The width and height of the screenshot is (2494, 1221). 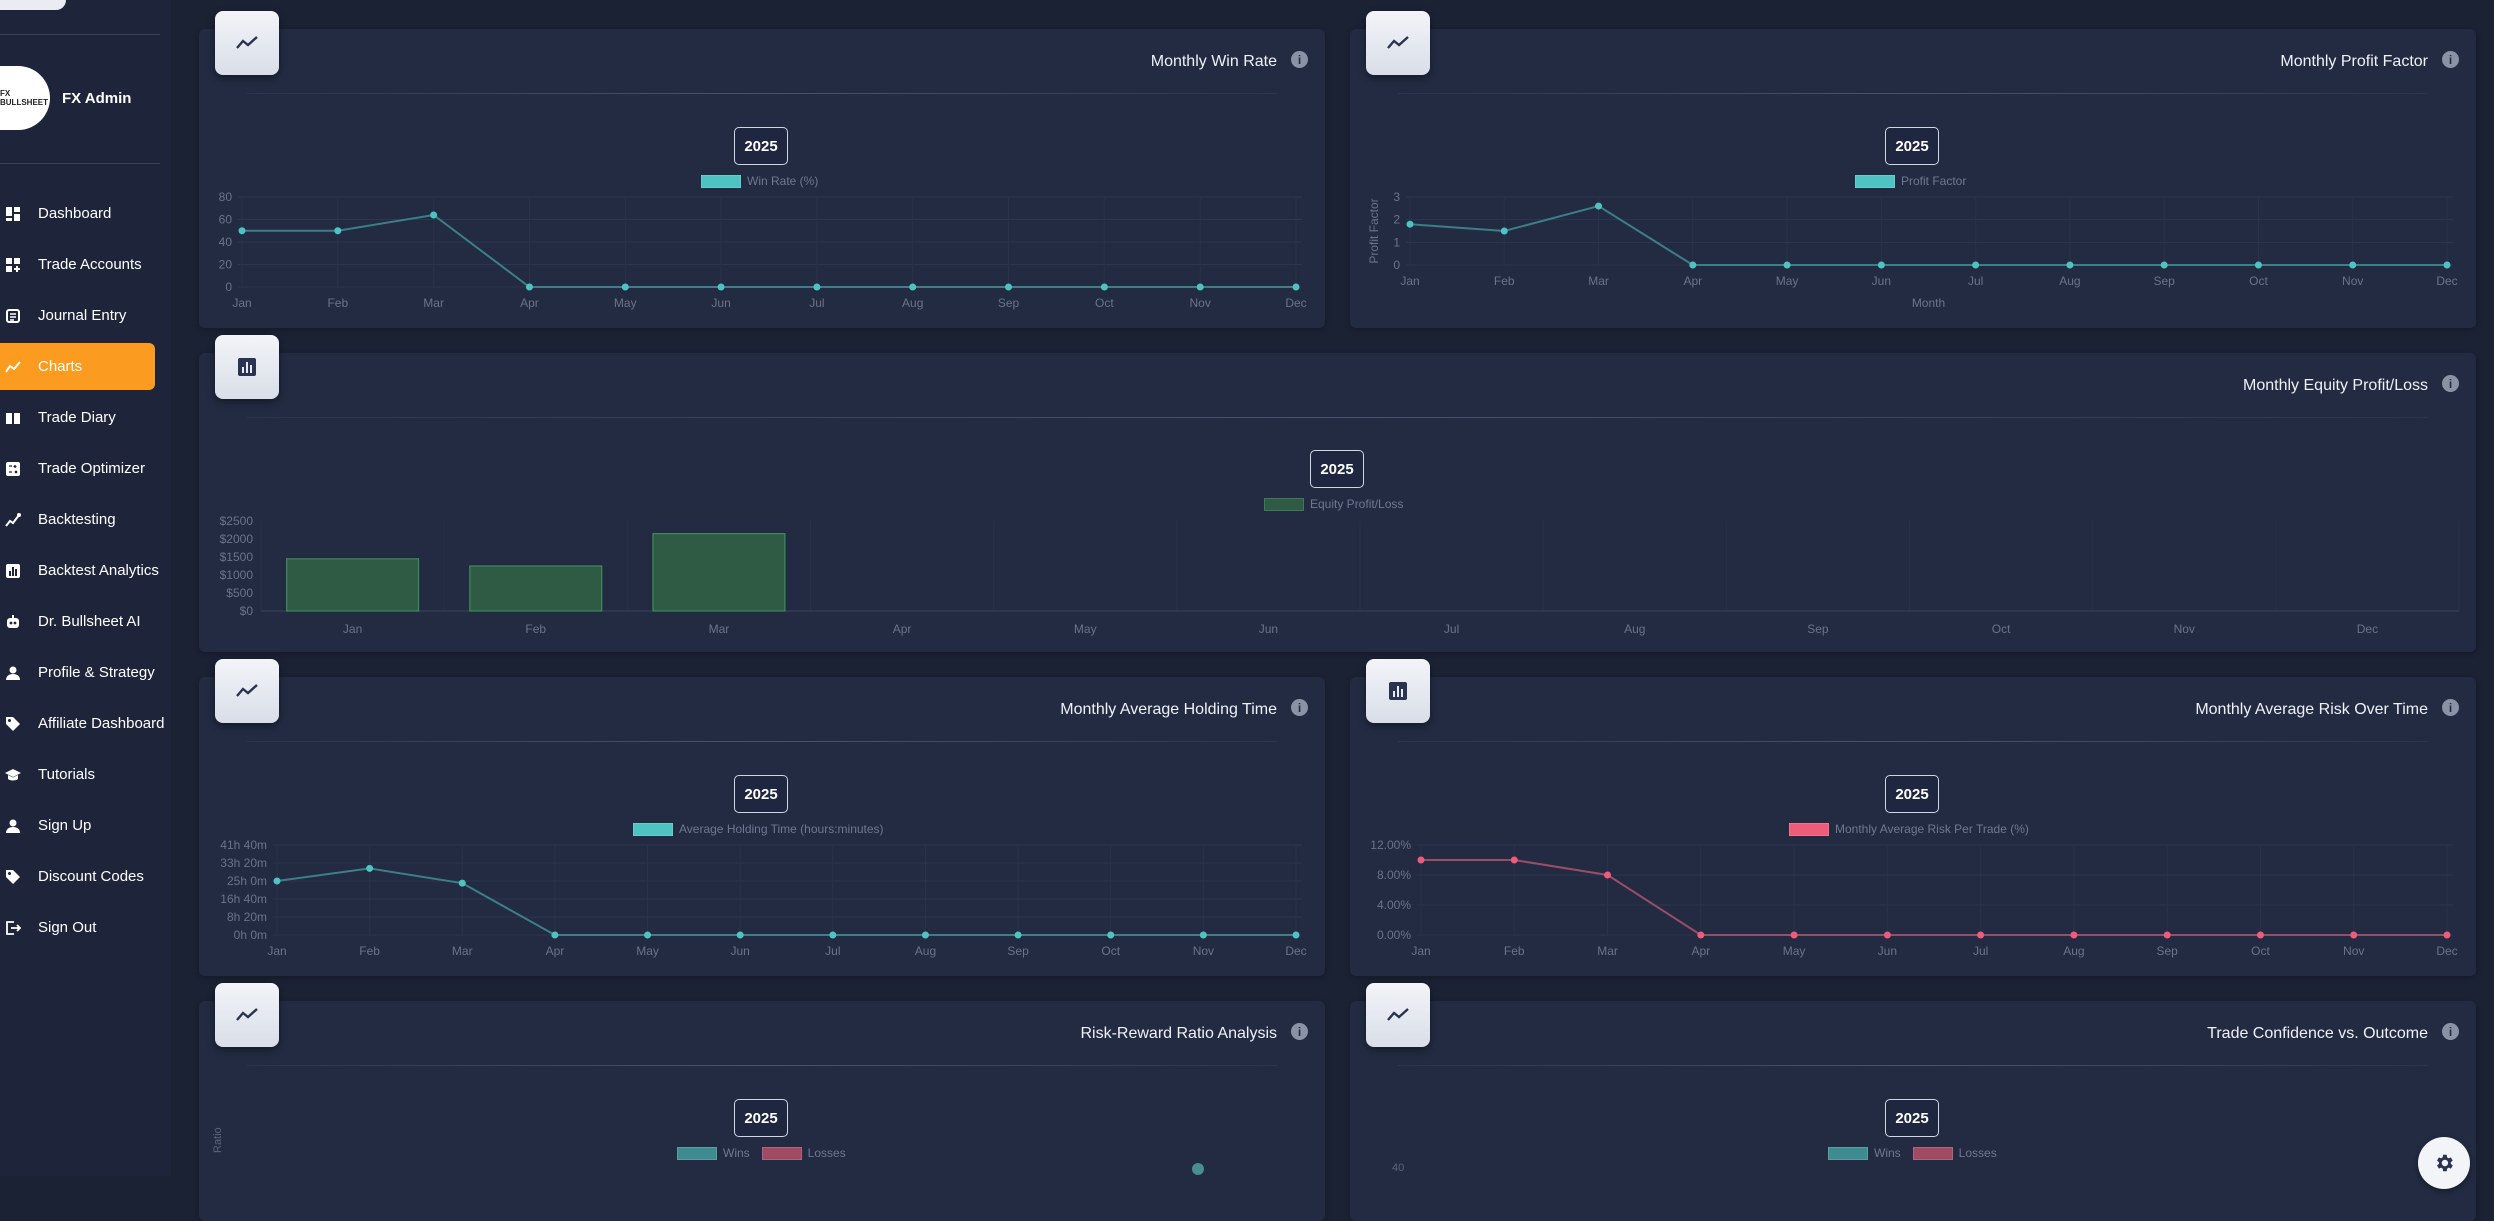 What do you see at coordinates (85, 723) in the screenshot?
I see `sidebar-item-affiliate-dashboard: Affiliate Dashboard` at bounding box center [85, 723].